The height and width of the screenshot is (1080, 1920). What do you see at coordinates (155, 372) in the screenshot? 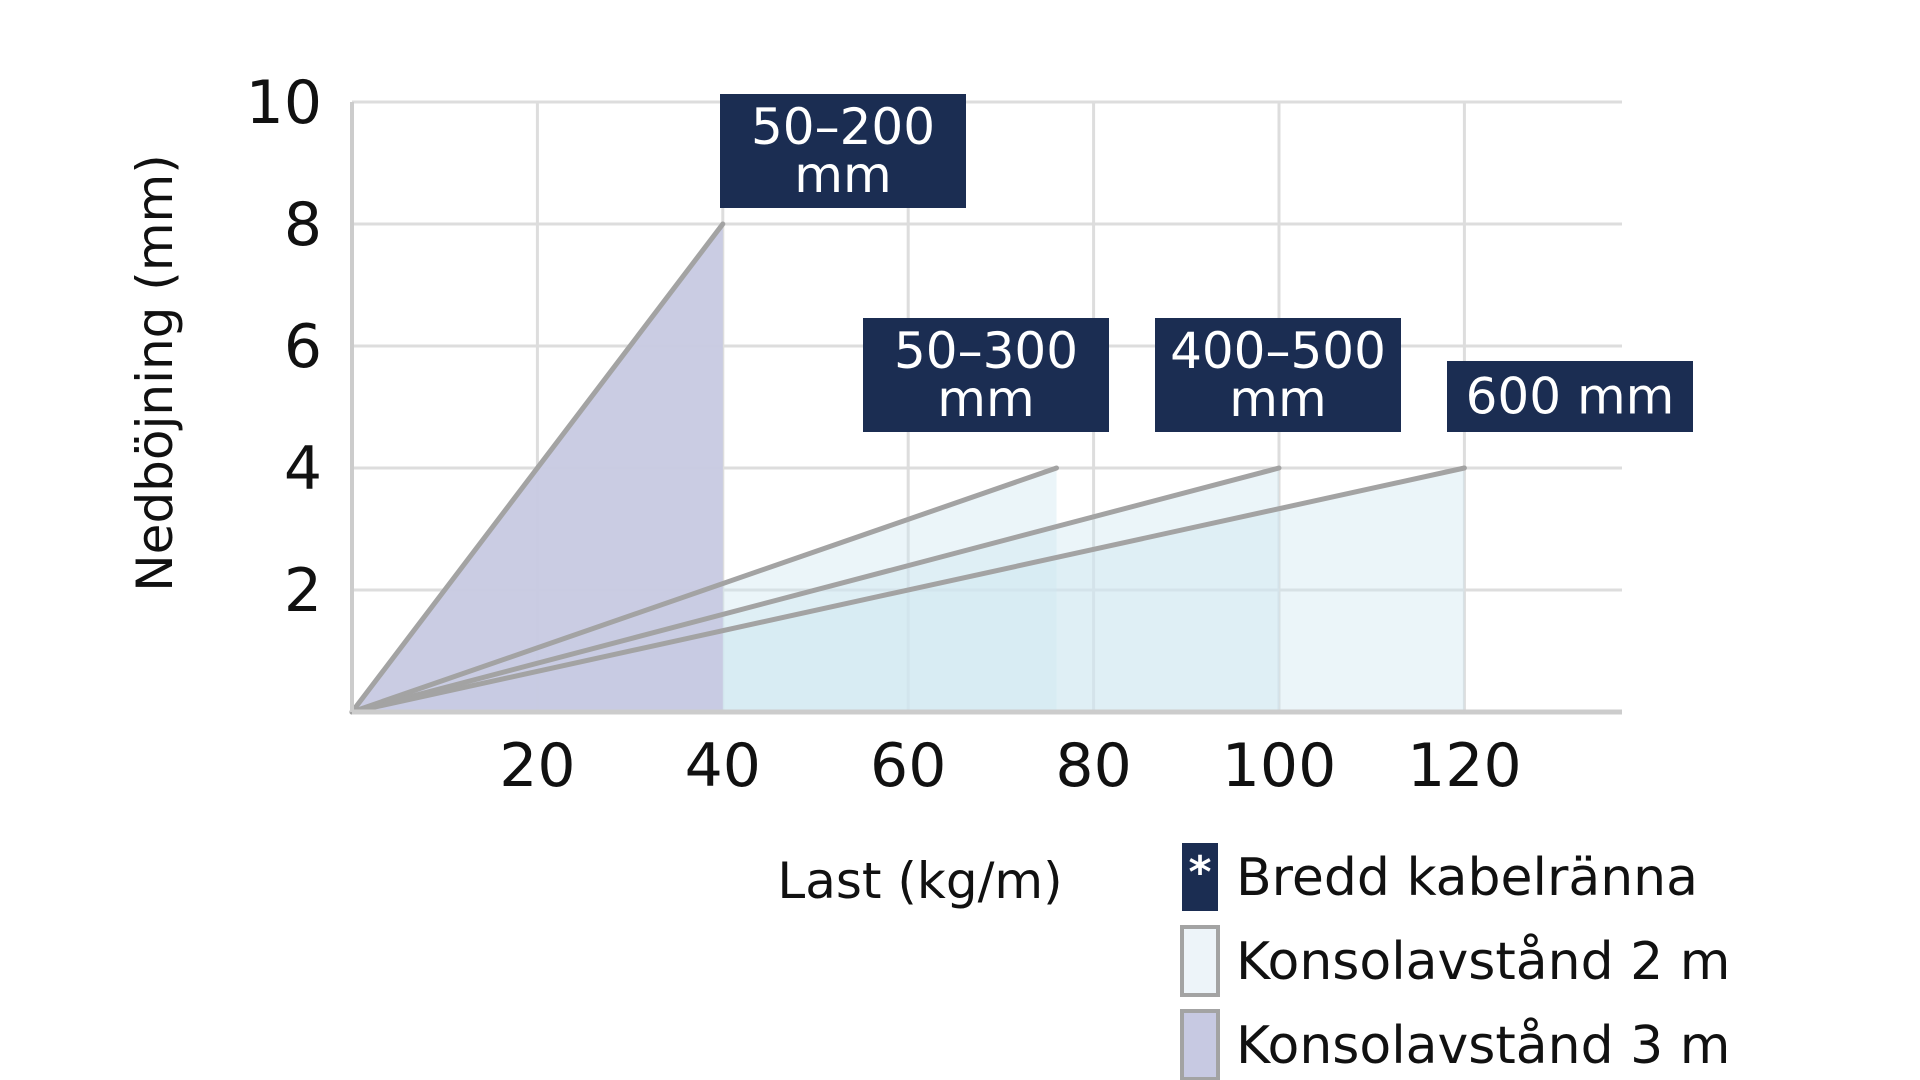
I see `y-axis-title: Nedböjning (mm)` at bounding box center [155, 372].